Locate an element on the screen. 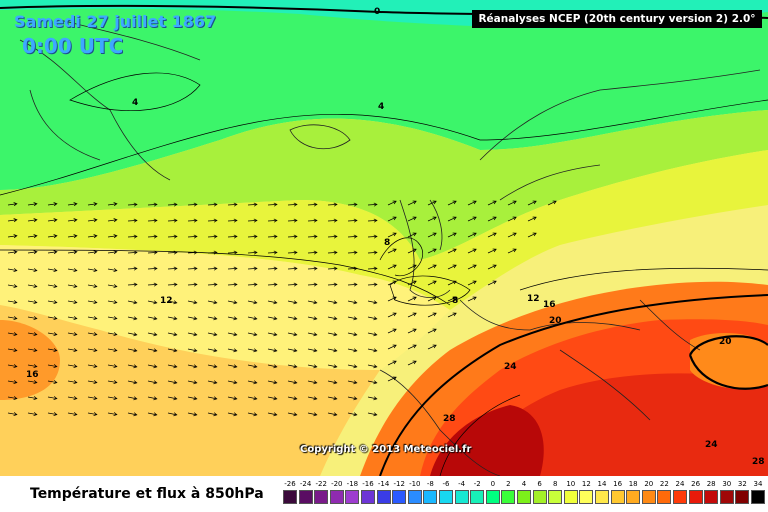  map-time: 0:00 UTC is located at coordinates (73, 46).